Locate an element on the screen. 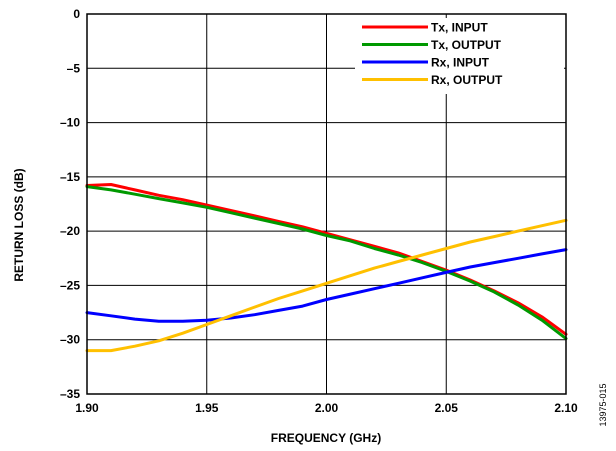 This screenshot has width=616, height=451. x-tick-label: 1.95 is located at coordinates (207, 408).